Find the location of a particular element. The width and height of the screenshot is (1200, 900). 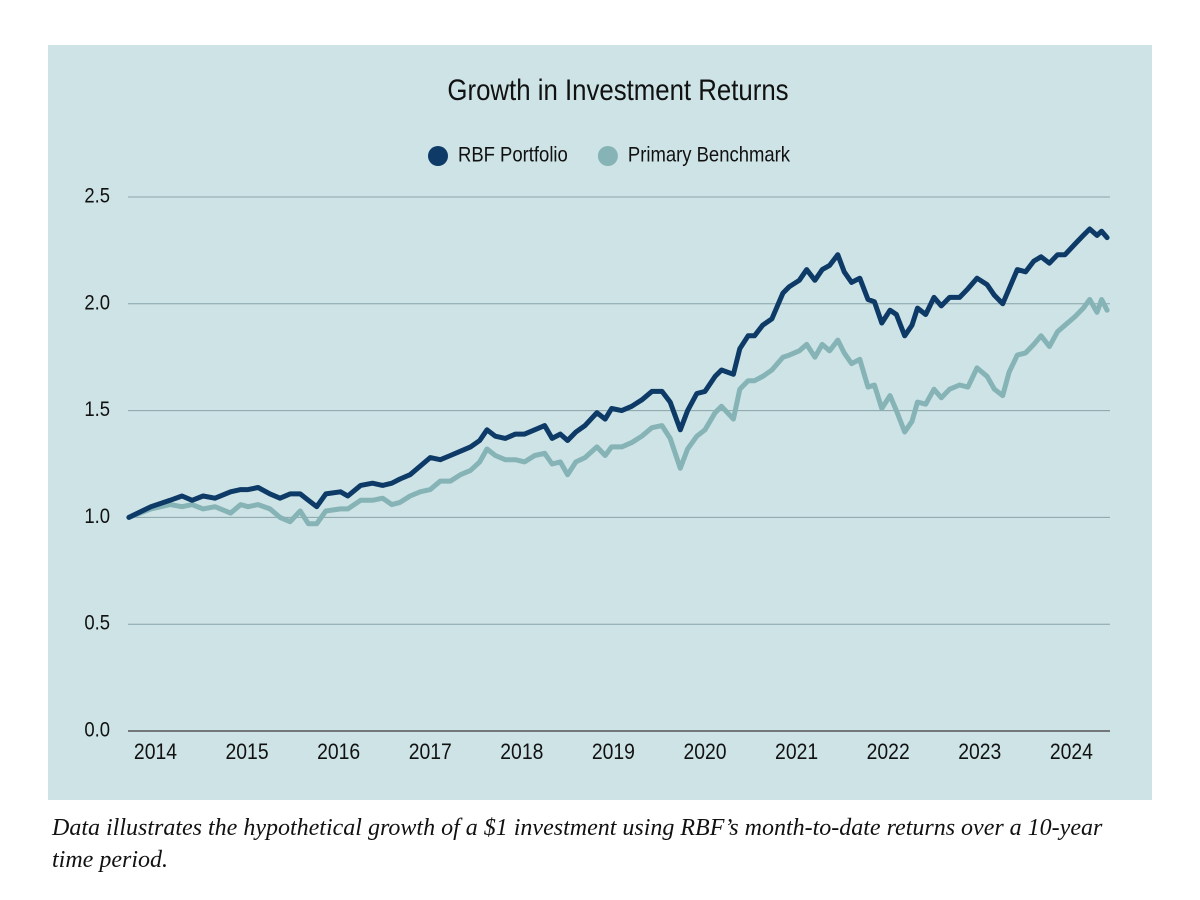

x-tick-label: 2014 is located at coordinates (155, 752).